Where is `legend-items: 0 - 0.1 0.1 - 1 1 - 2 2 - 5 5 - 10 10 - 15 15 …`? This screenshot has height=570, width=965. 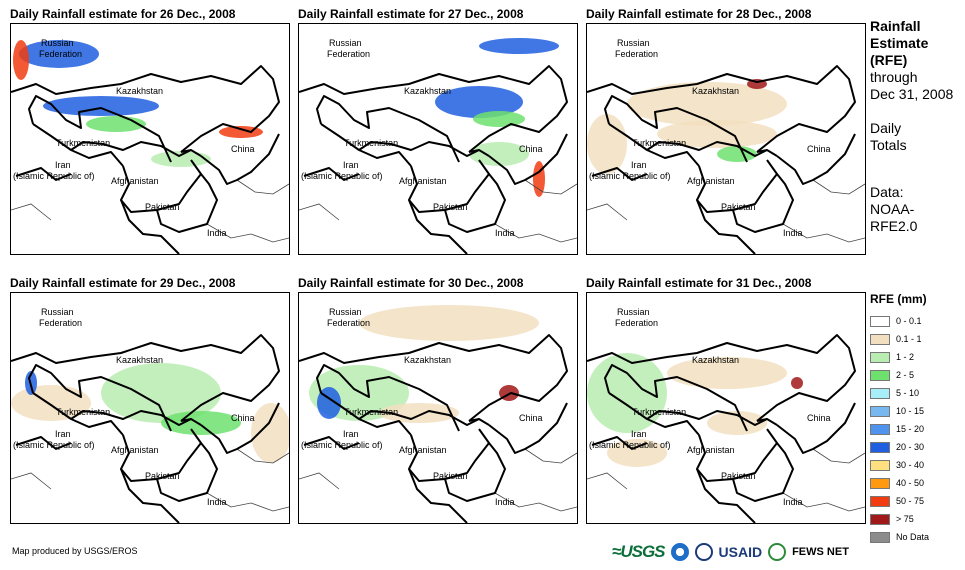 legend-items: 0 - 0.1 0.1 - 1 1 - 2 2 - 5 5 - 10 10 - 15 15 … is located at coordinates (899, 429).